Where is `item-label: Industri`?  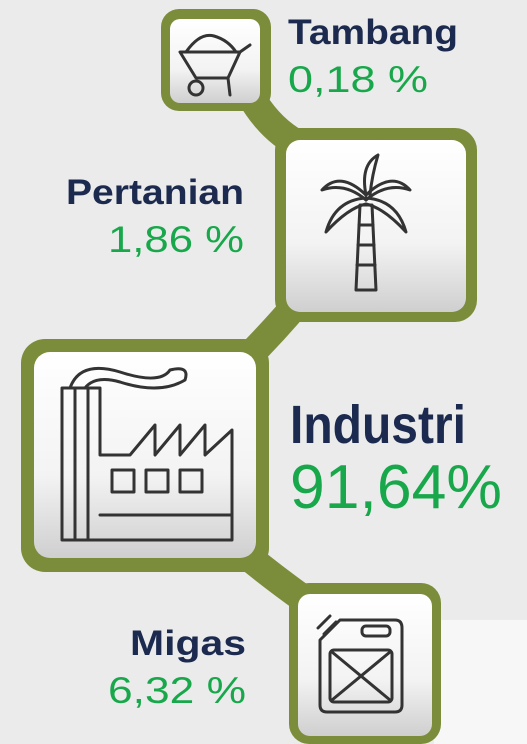
item-label: Industri is located at coordinates (378, 425).